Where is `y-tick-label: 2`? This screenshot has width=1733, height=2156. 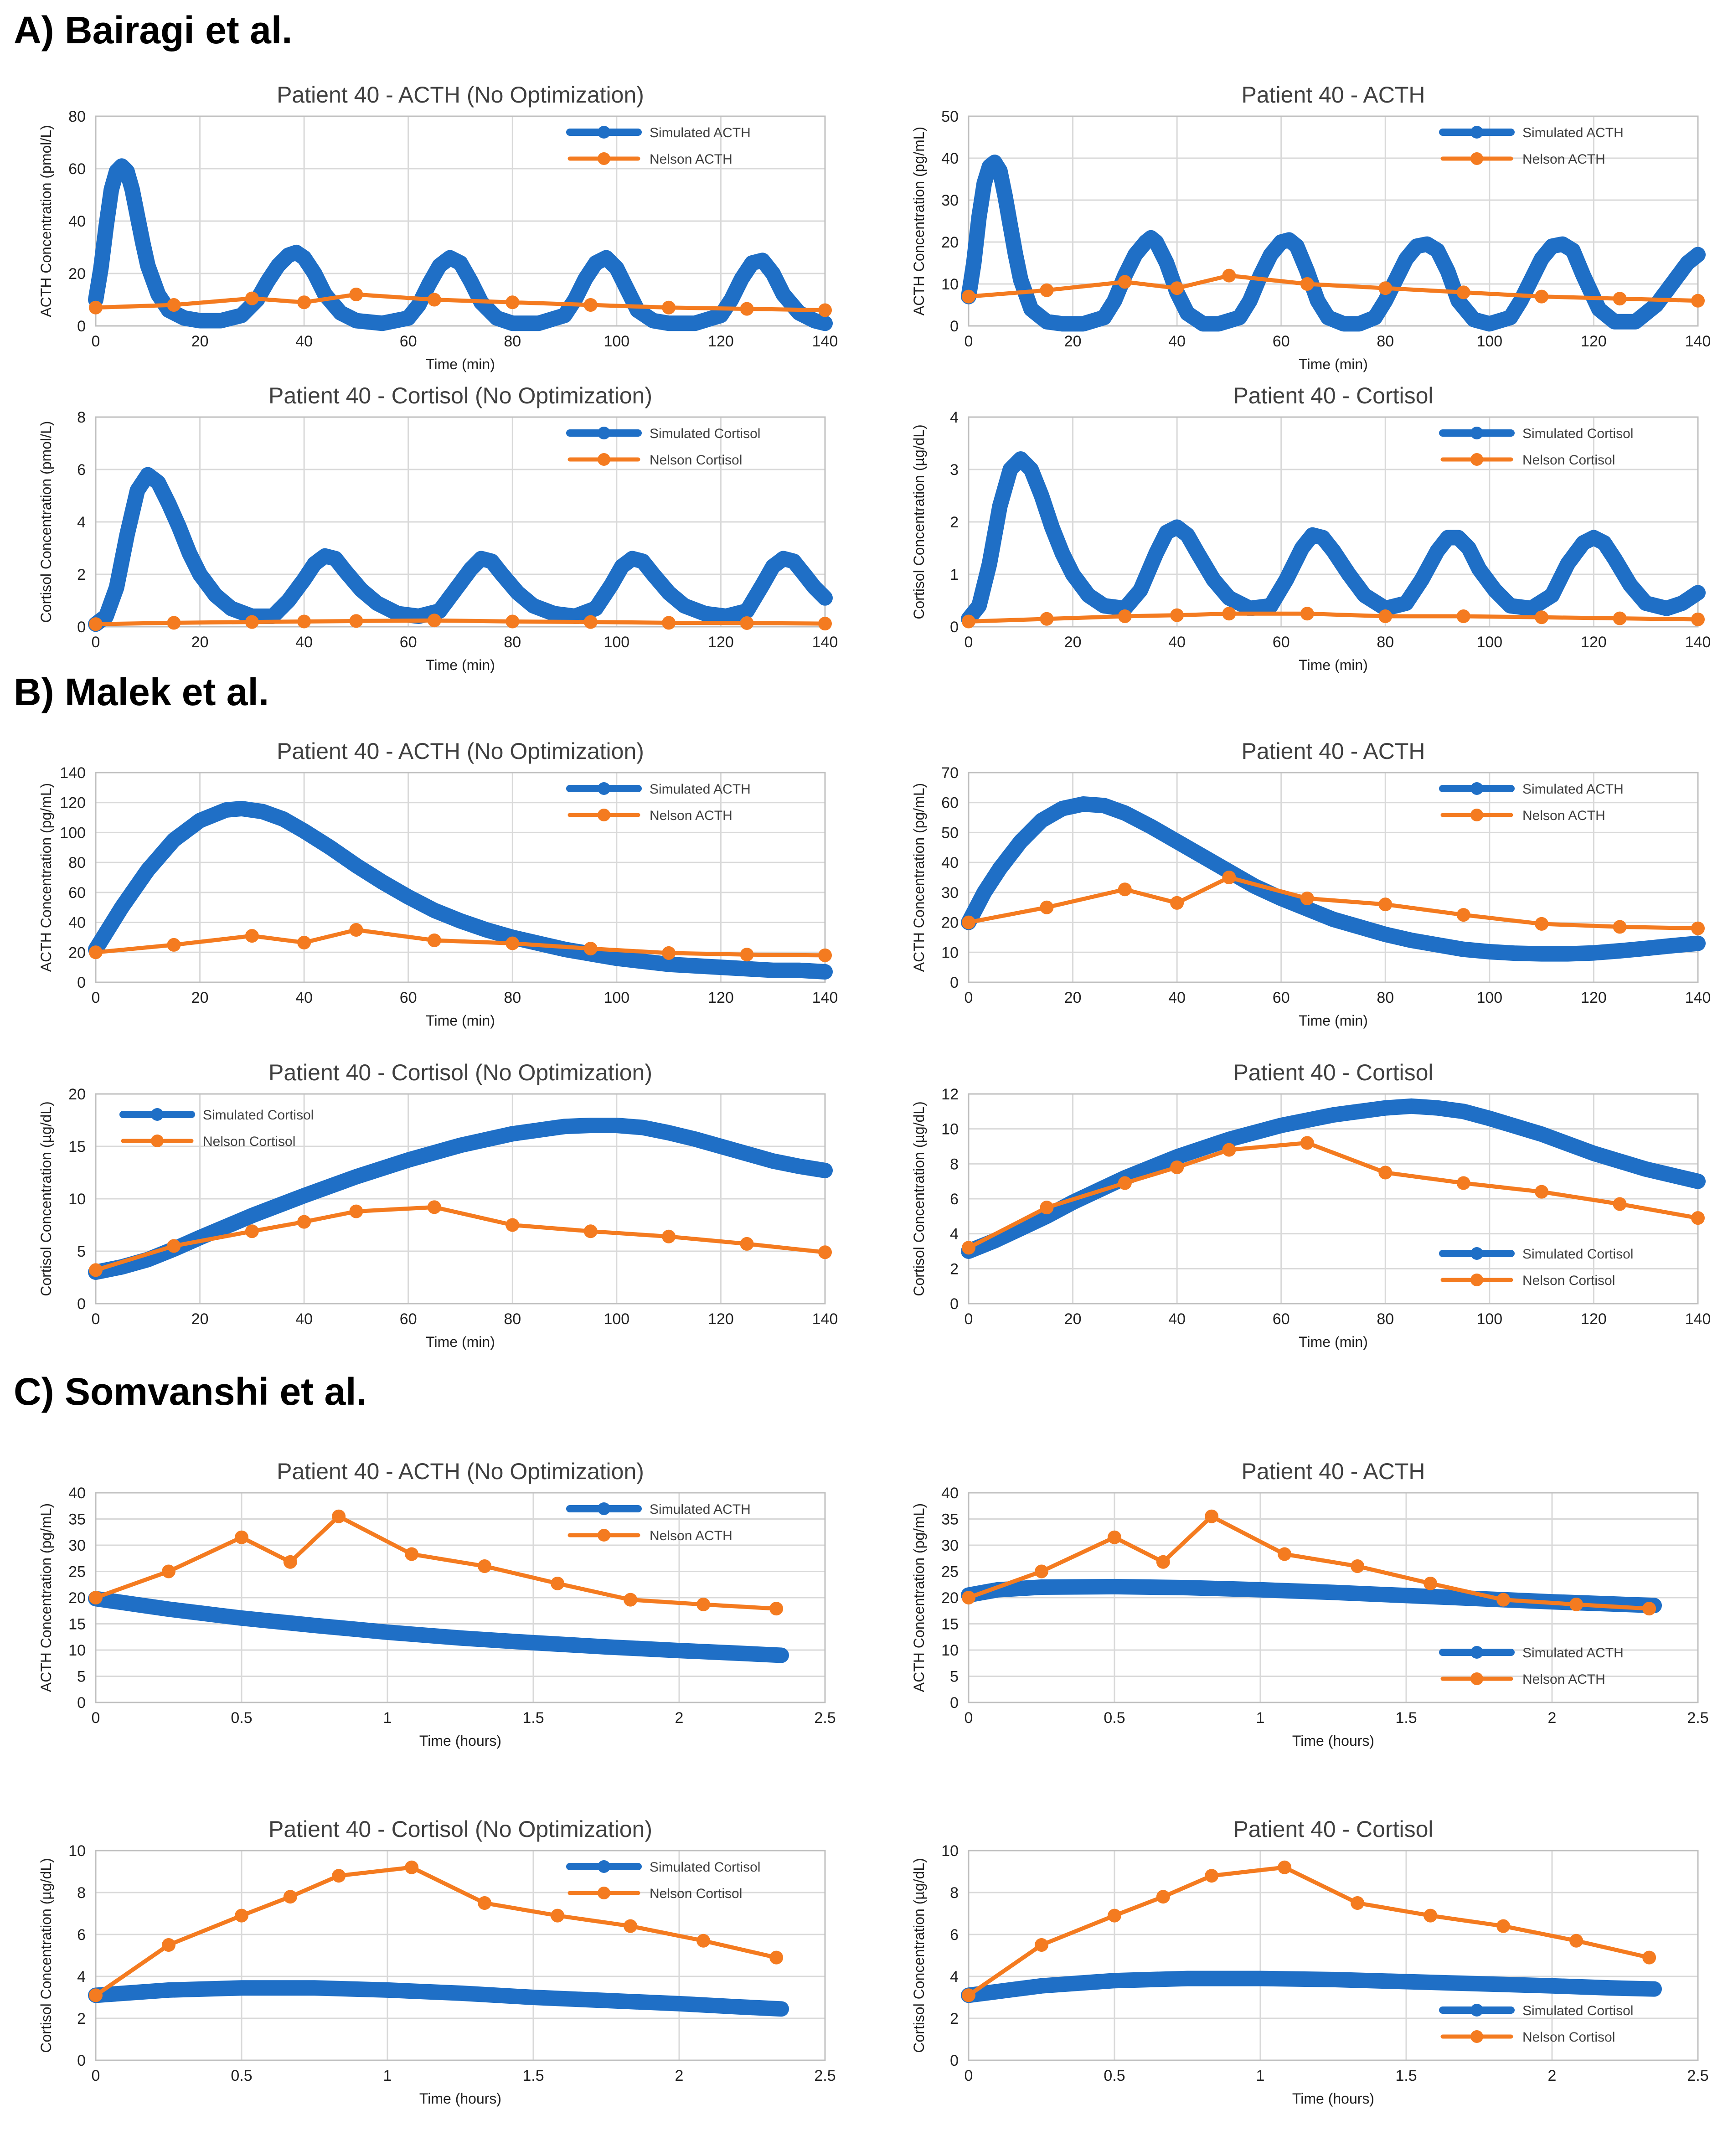 y-tick-label: 2 is located at coordinates (955, 2019).